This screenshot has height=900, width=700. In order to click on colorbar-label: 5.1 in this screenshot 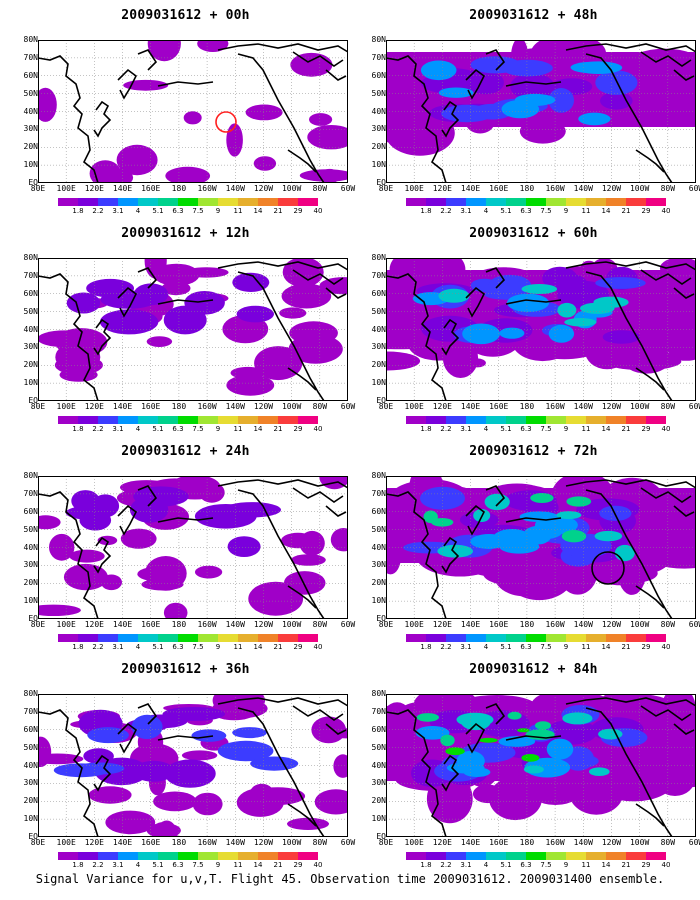, I will do `click(158, 865)`.